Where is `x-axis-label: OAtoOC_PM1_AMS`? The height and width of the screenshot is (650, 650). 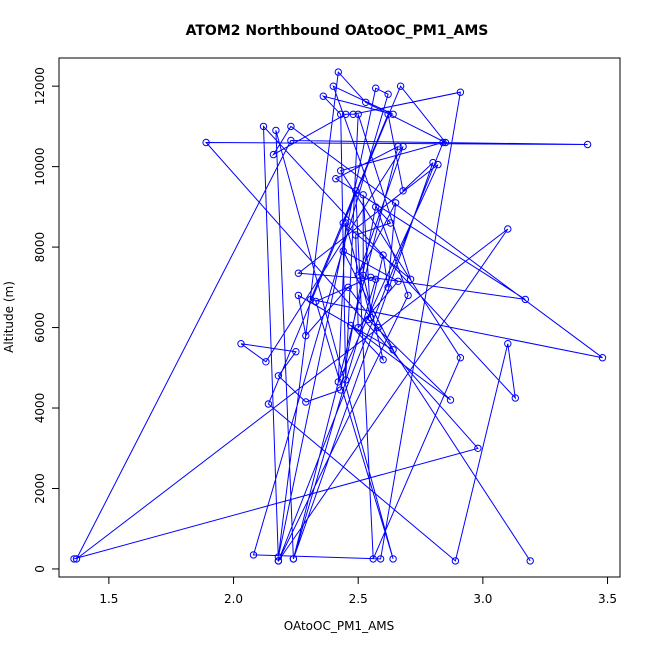
x-axis-label: OAtoOC_PM1_AMS is located at coordinates (339, 626).